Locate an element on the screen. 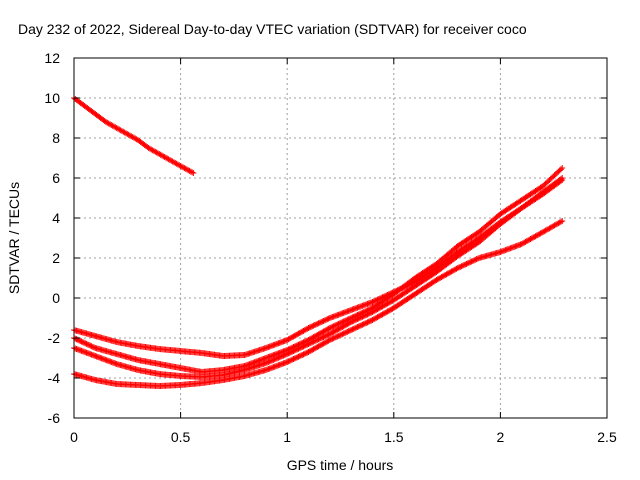 Image resolution: width=640 pixels, height=480 pixels. y-axis-label: SDTVAR / TECUs is located at coordinates (14, 238).